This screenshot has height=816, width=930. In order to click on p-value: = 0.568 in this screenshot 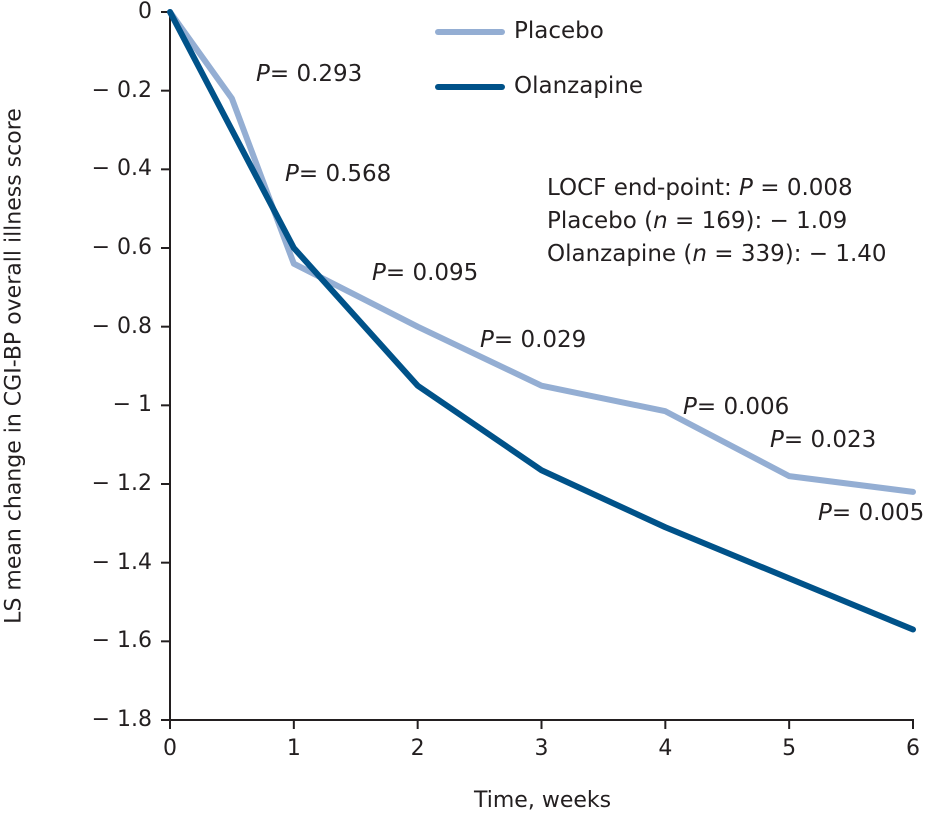, I will do `click(345, 174)`.